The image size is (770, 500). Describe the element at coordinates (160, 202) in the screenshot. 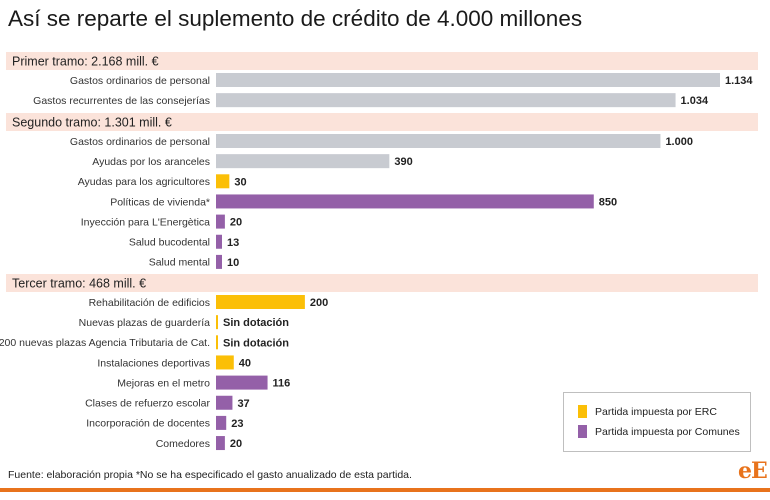

I see `category-label: Políticas de vivienda*` at that location.